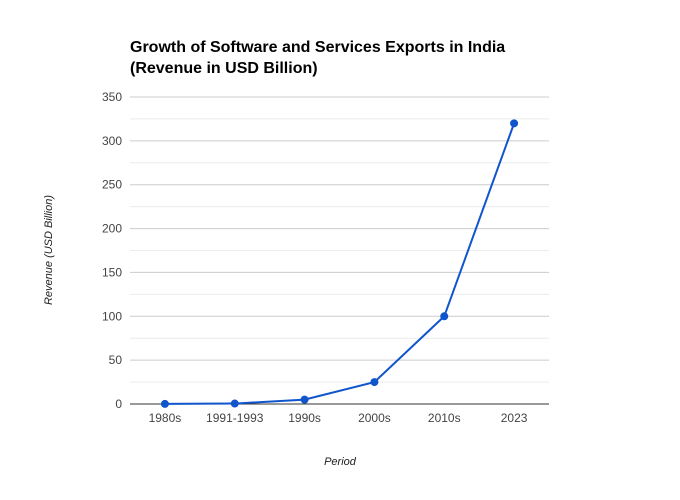 The width and height of the screenshot is (680, 500). I want to click on y-tick-label: 100, so click(112, 316).